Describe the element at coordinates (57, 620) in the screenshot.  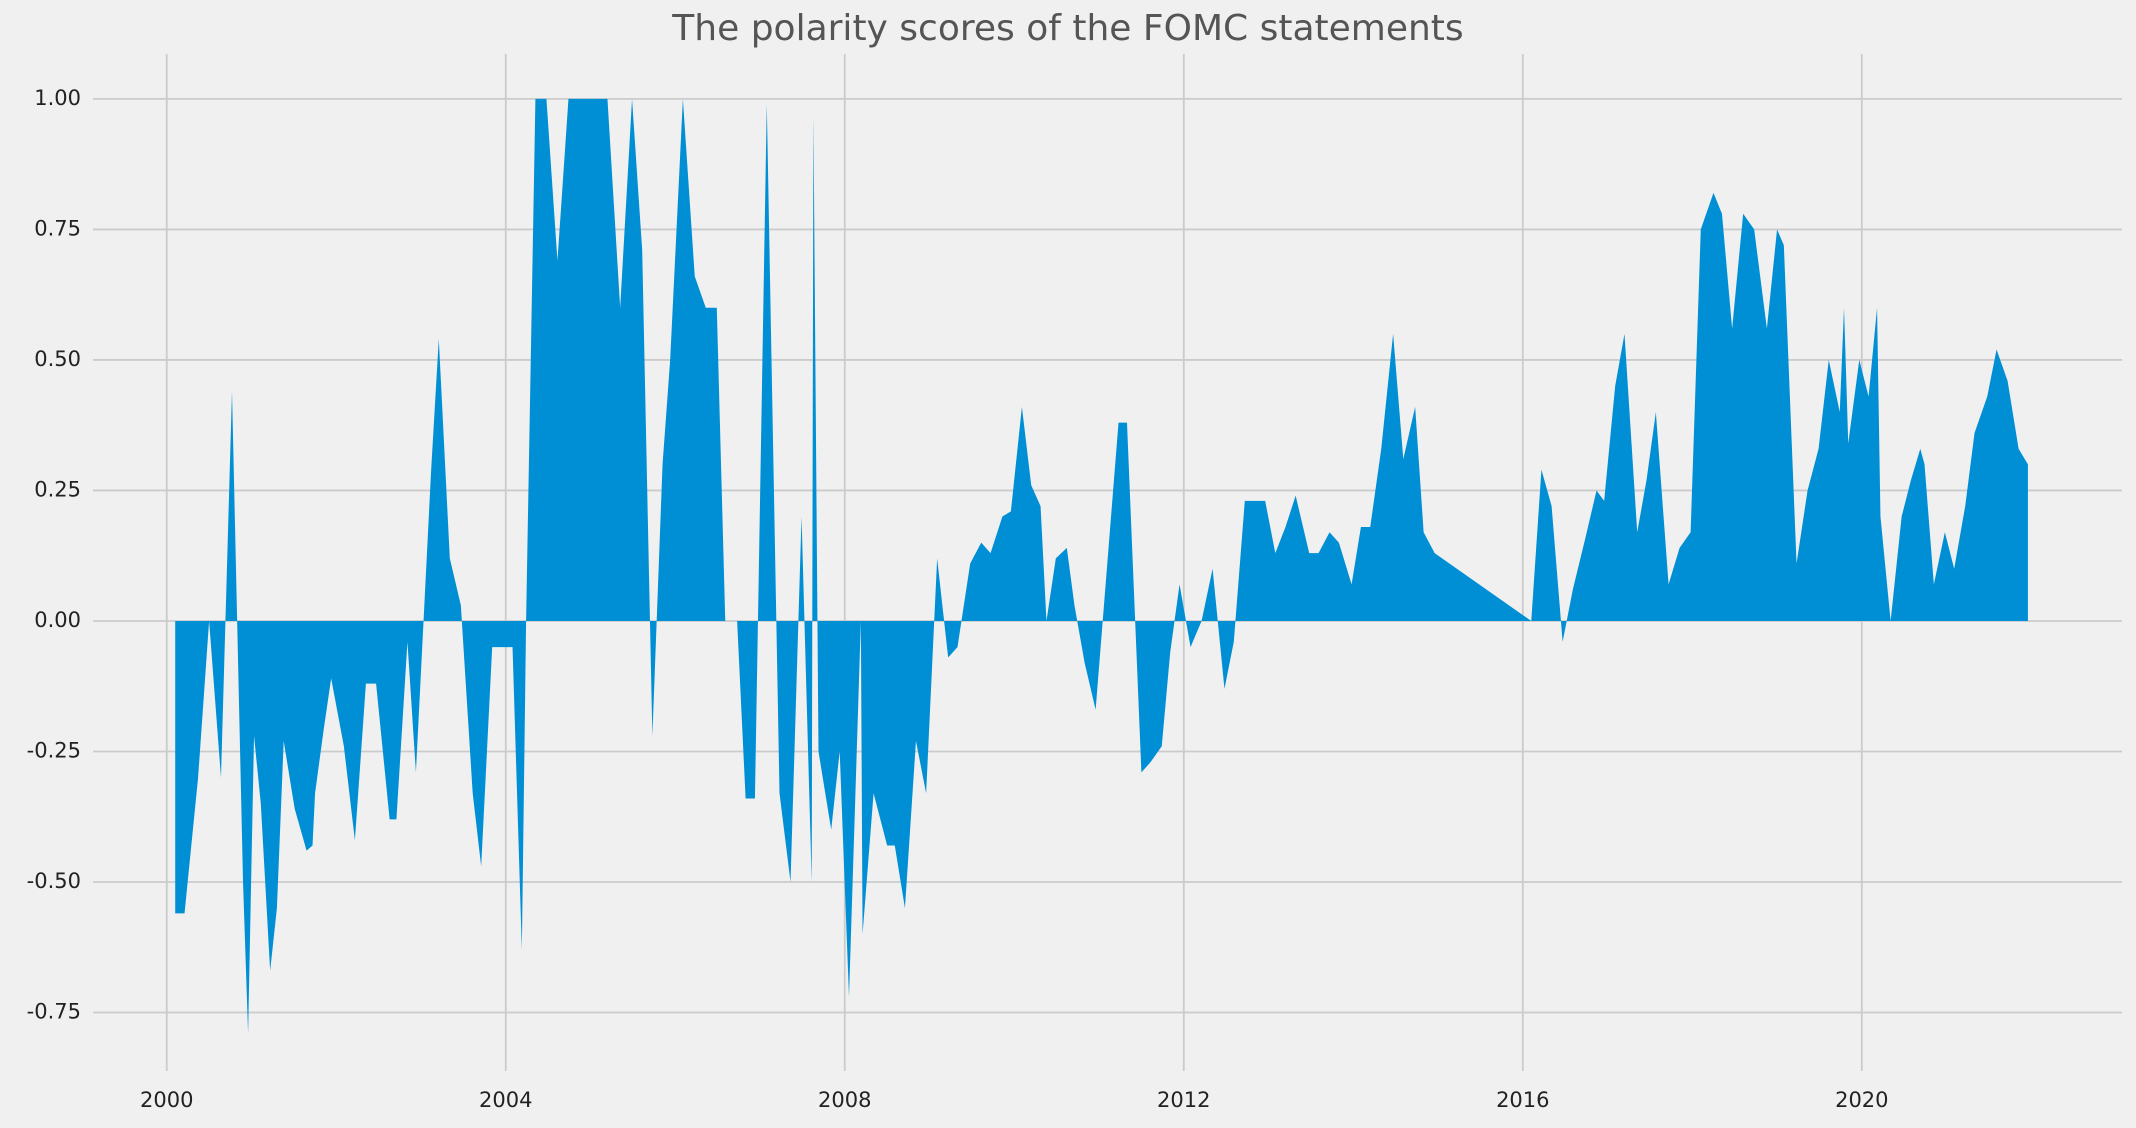
I see `y-tick-label: 0.00` at that location.